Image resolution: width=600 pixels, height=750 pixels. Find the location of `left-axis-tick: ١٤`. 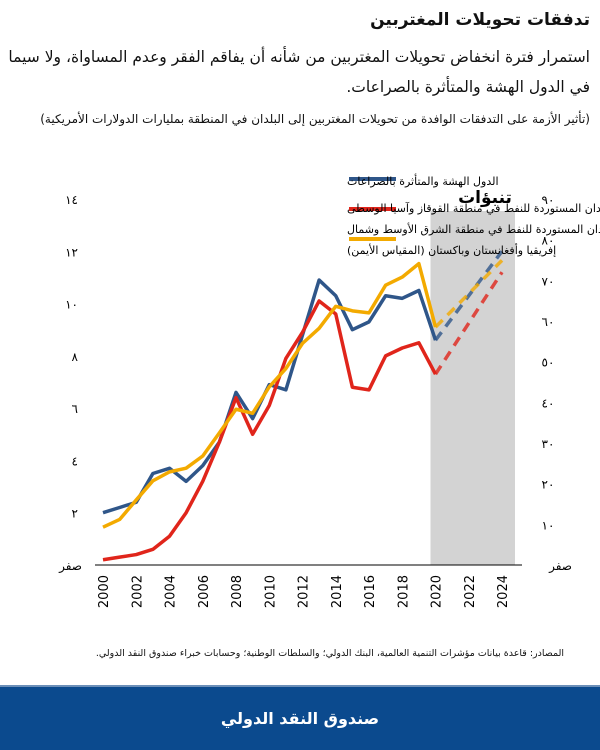

left-axis-tick: ١٤ is located at coordinates (71, 200).